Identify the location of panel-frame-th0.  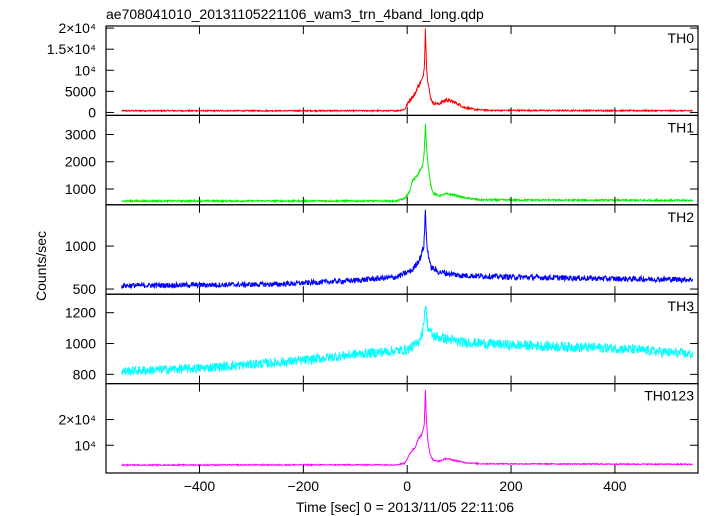
(402, 71).